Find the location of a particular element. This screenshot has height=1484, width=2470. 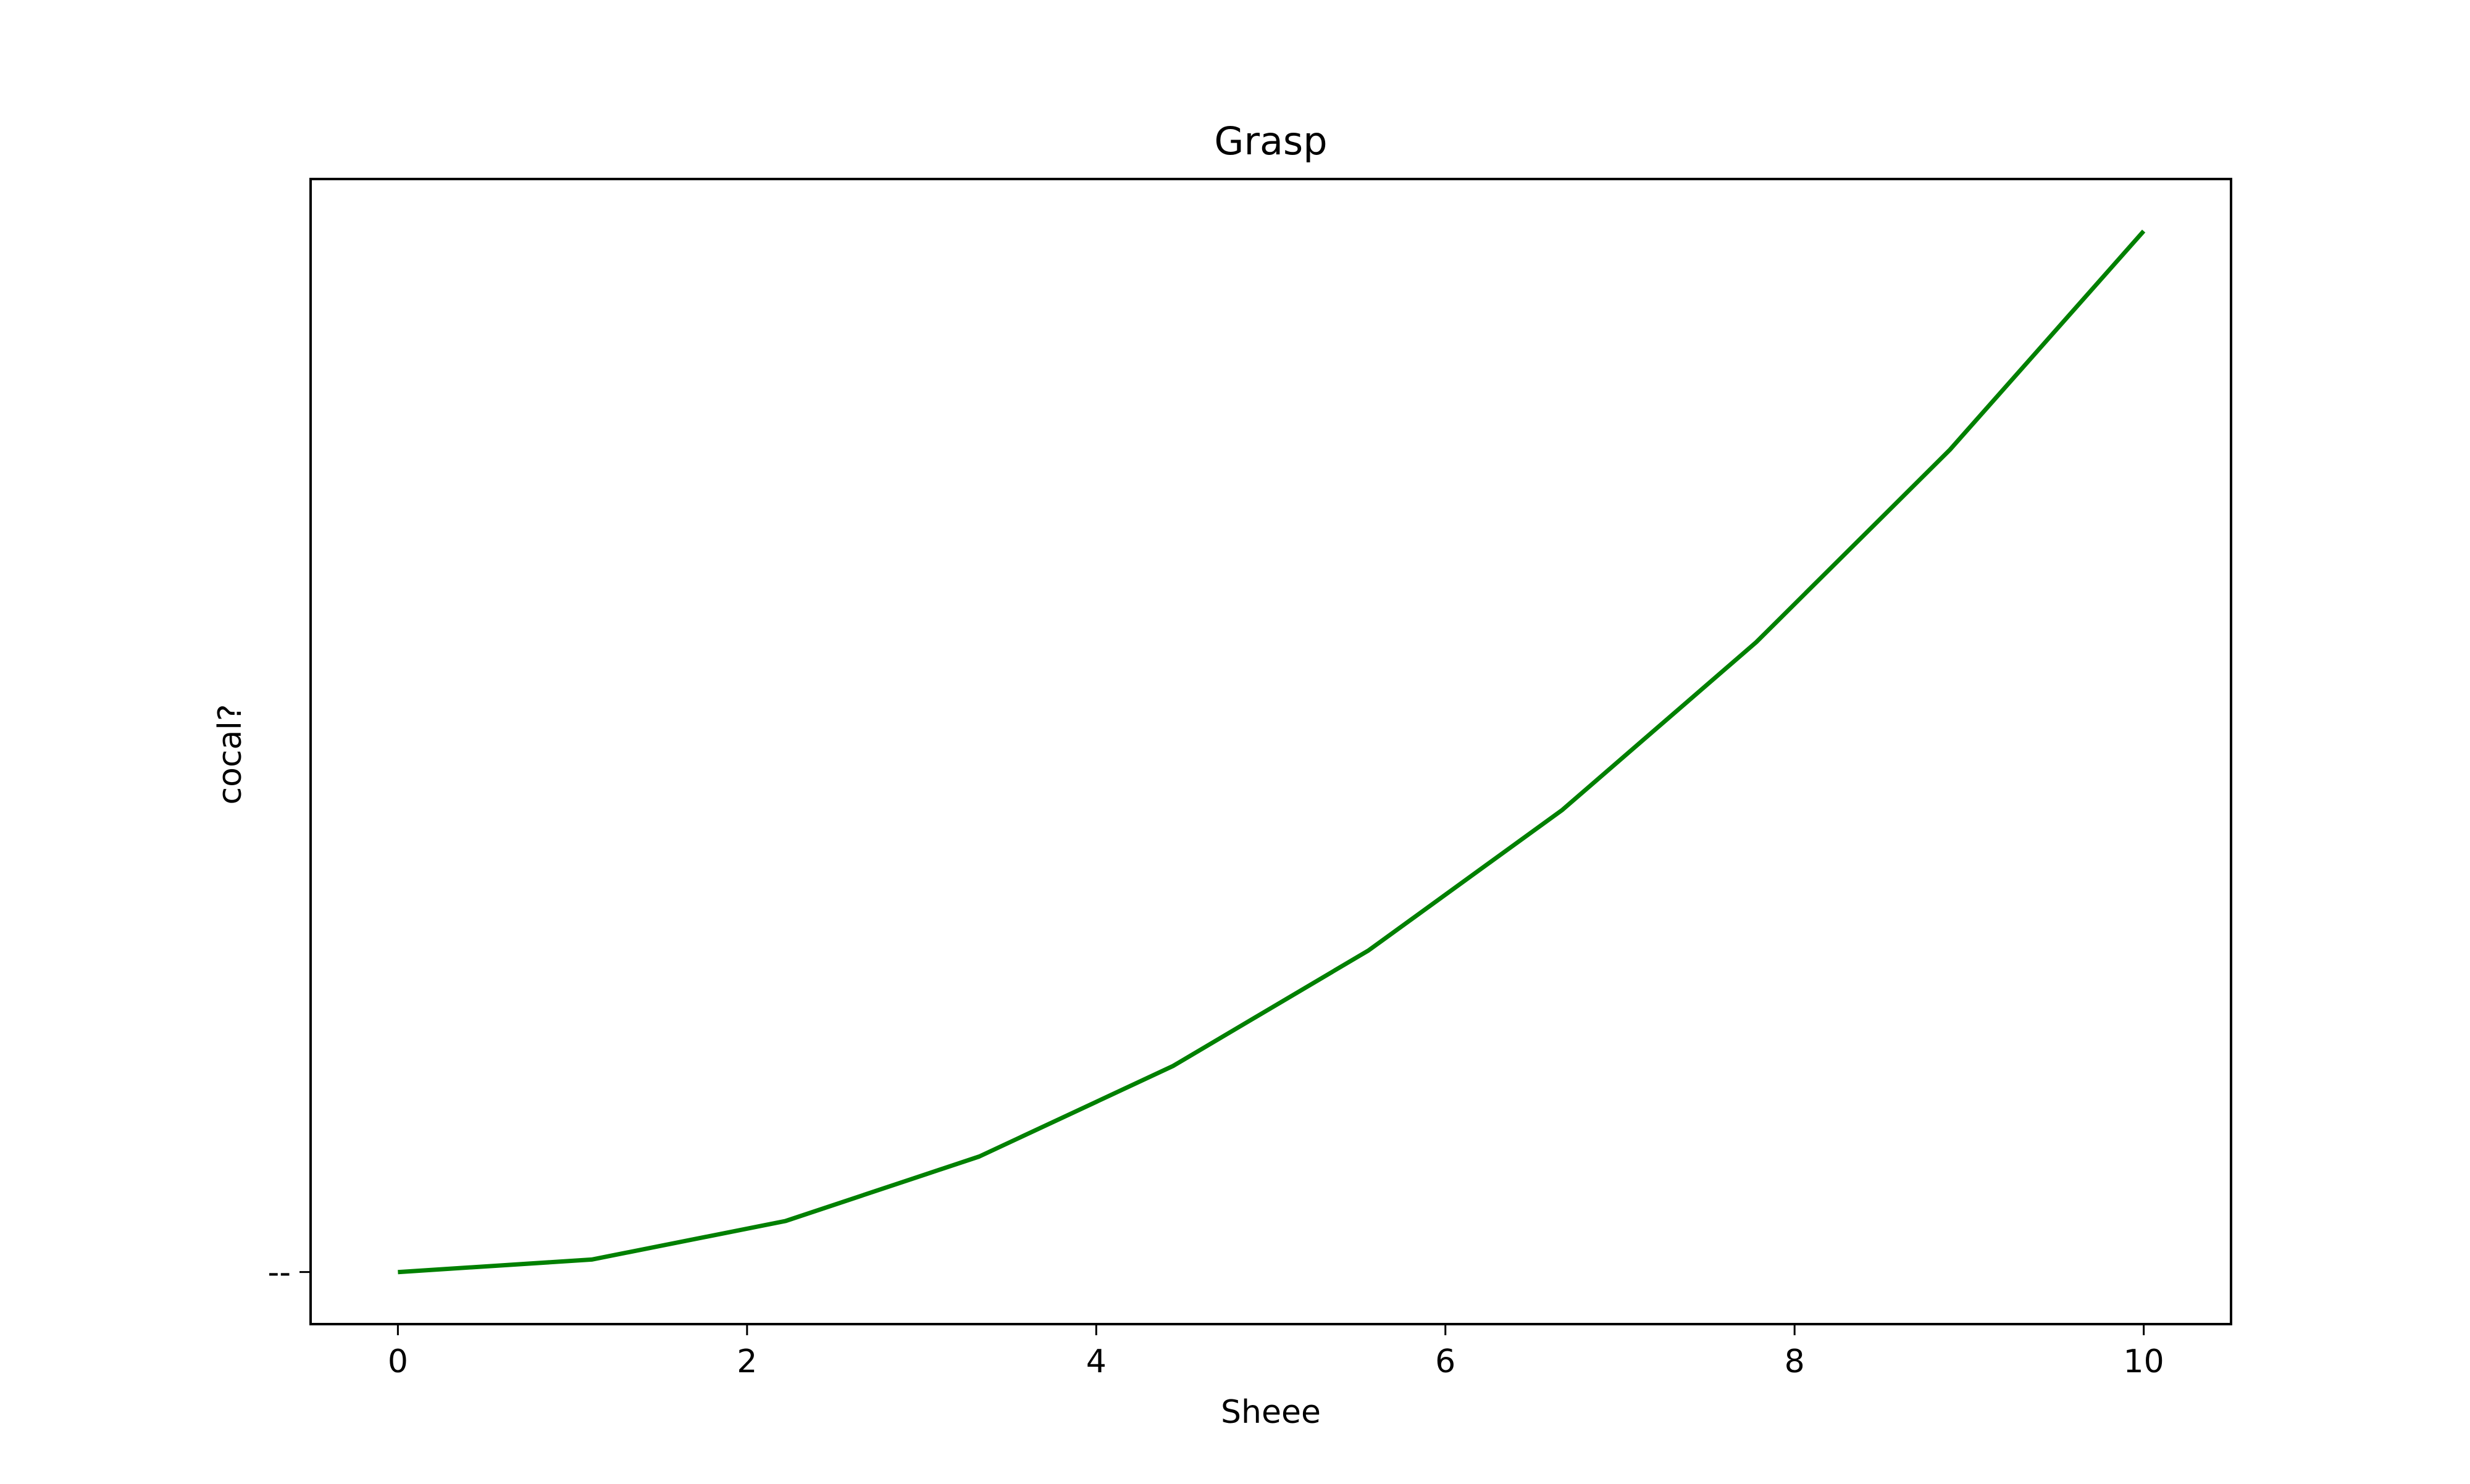

x-tick-label: 10 is located at coordinates (2144, 1361).